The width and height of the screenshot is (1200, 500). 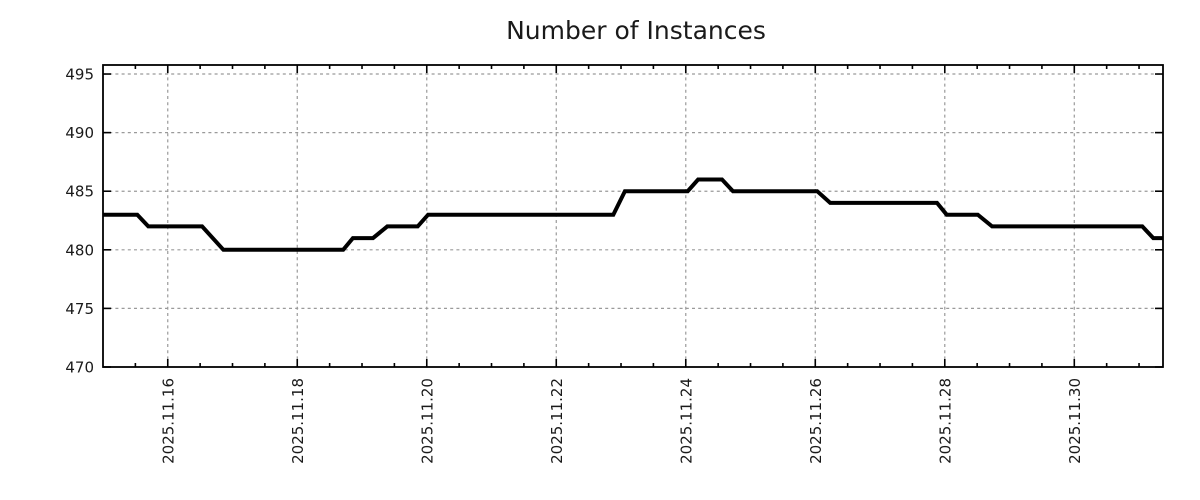 What do you see at coordinates (945, 421) in the screenshot?
I see `x-tick-label: 2025.11.28` at bounding box center [945, 421].